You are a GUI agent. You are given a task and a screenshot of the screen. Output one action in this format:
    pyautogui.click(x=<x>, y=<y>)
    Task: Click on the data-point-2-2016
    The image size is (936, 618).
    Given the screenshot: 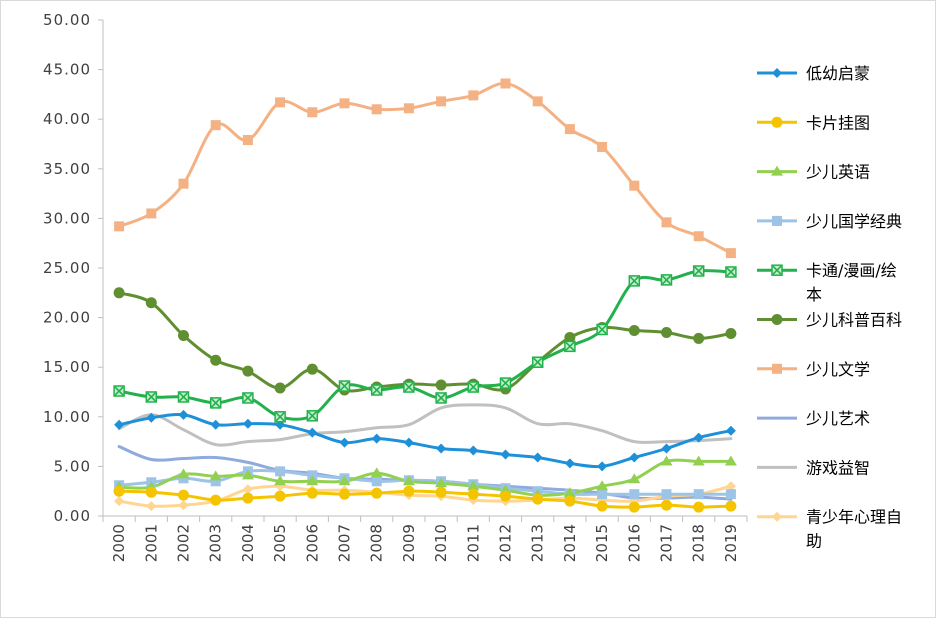 What is the action you would take?
    pyautogui.click(x=634, y=507)
    